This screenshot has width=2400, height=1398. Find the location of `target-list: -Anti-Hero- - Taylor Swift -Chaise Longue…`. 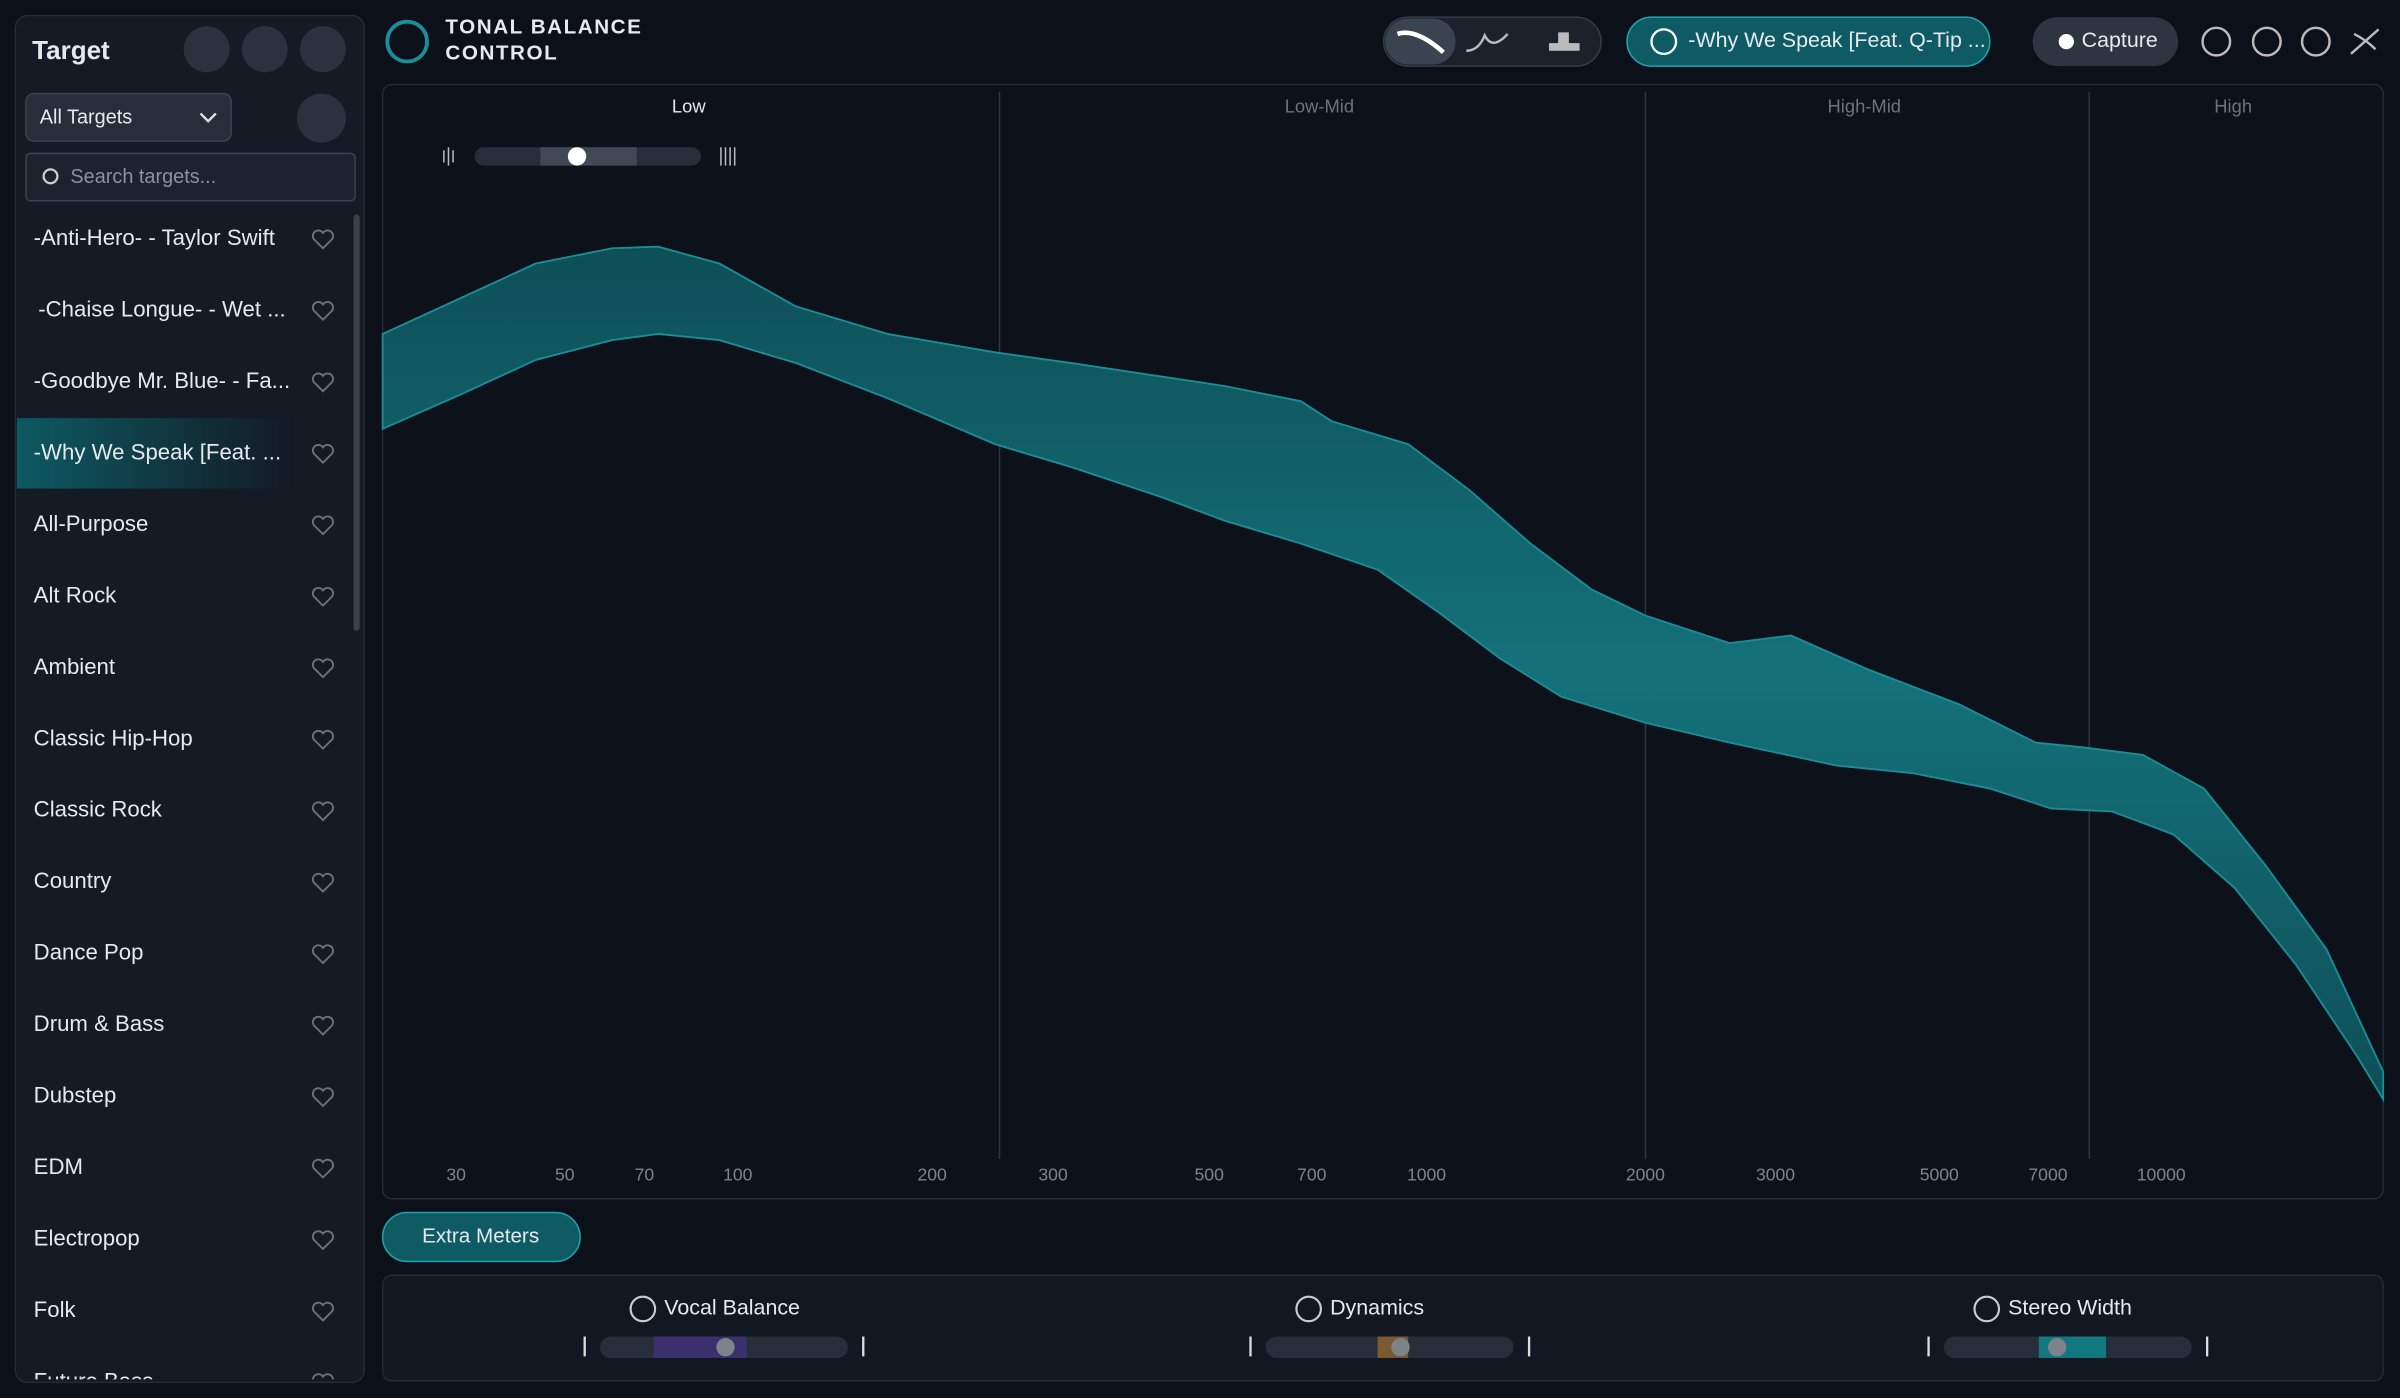

target-list: -Anti-Hero- - Taylor Swift -Chaise Longue… is located at coordinates (184, 809).